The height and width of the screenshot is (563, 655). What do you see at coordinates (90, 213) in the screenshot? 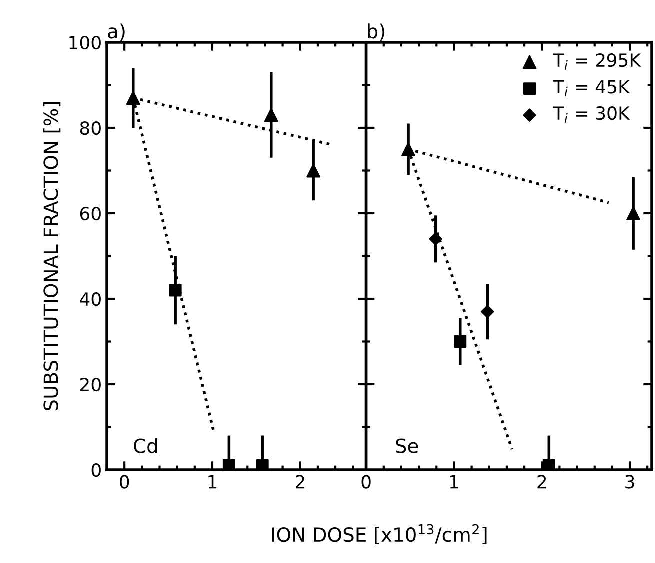
I see `y-tick-label: 60` at bounding box center [90, 213].